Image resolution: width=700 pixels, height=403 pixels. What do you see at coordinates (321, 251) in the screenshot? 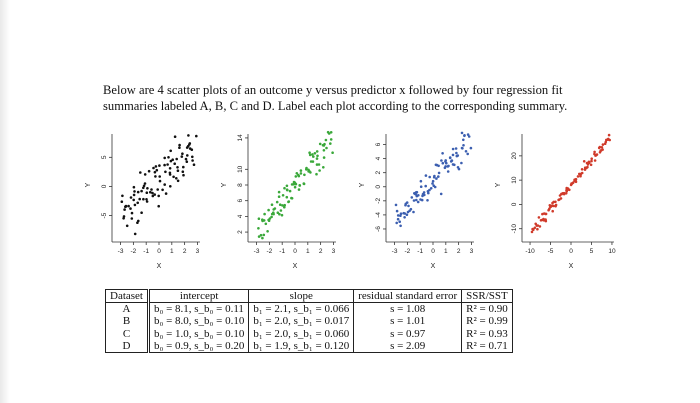
I see `x-tick-label: 2` at bounding box center [321, 251].